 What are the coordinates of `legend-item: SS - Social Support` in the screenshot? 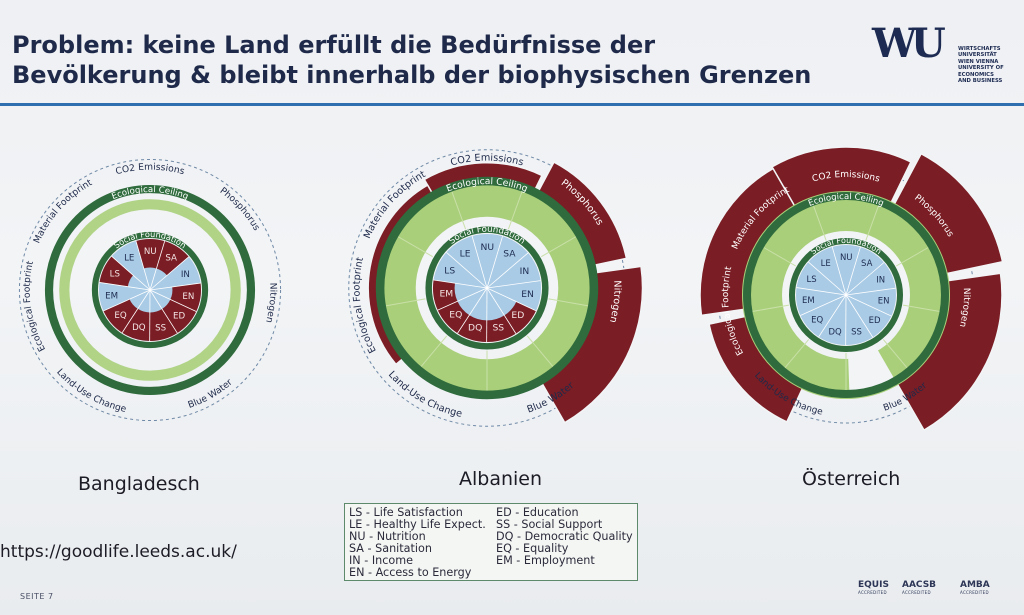 It's located at (549, 524).